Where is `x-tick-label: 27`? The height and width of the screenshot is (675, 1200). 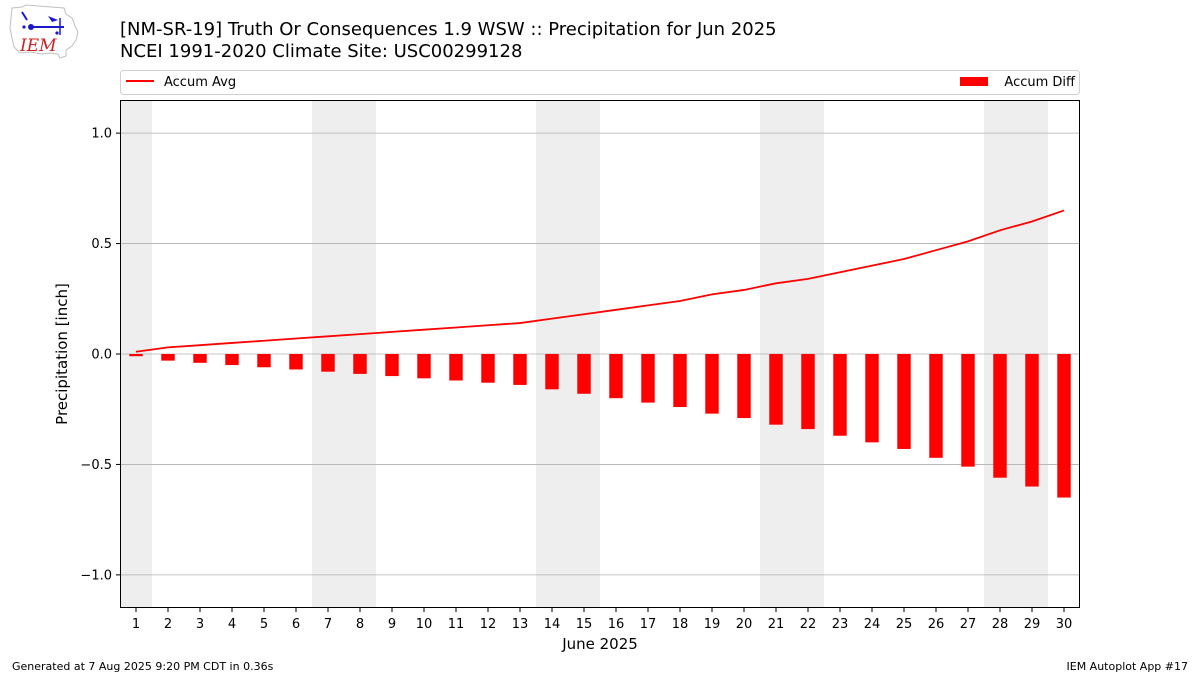
x-tick-label: 27 is located at coordinates (968, 624).